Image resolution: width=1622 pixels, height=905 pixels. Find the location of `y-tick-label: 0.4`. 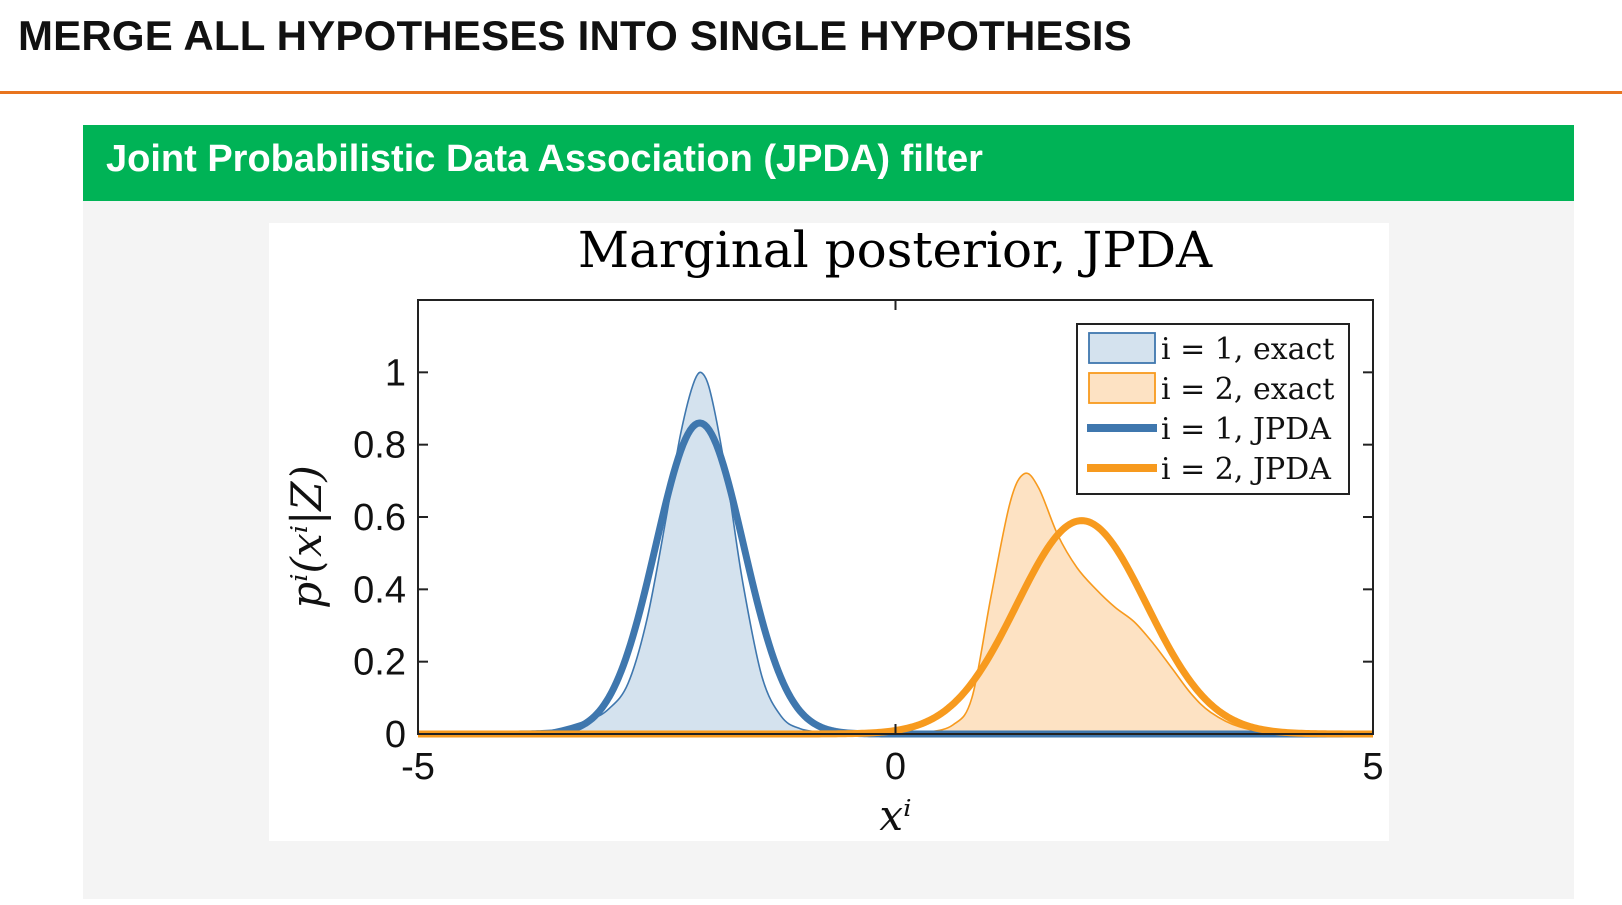

y-tick-label: 0.4 is located at coordinates (379, 590).